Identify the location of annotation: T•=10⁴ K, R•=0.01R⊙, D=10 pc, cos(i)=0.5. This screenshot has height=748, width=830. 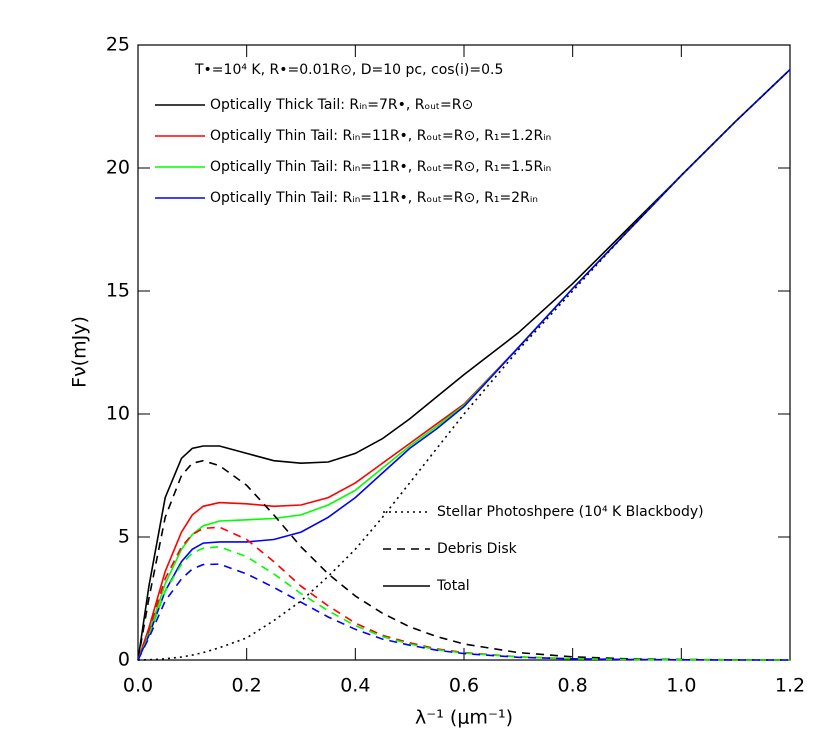
(348, 70).